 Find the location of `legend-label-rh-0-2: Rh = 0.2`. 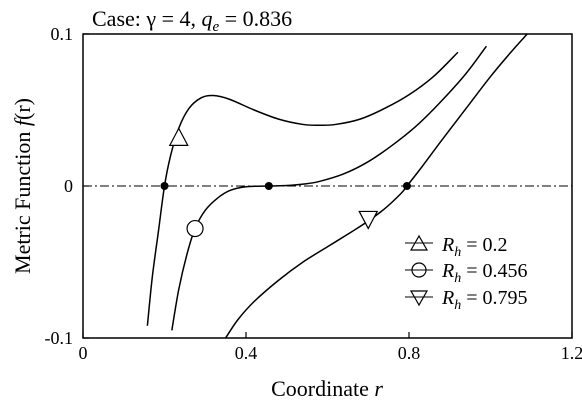

legend-label-rh-0-2: Rh = 0.2 is located at coordinates (474, 247).